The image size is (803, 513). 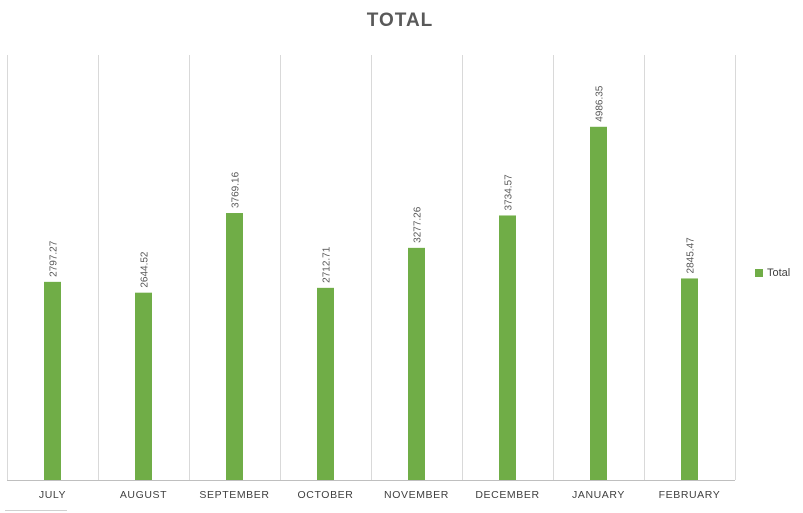 What do you see at coordinates (416, 495) in the screenshot?
I see `x-tick-label: NOVEMBER` at bounding box center [416, 495].